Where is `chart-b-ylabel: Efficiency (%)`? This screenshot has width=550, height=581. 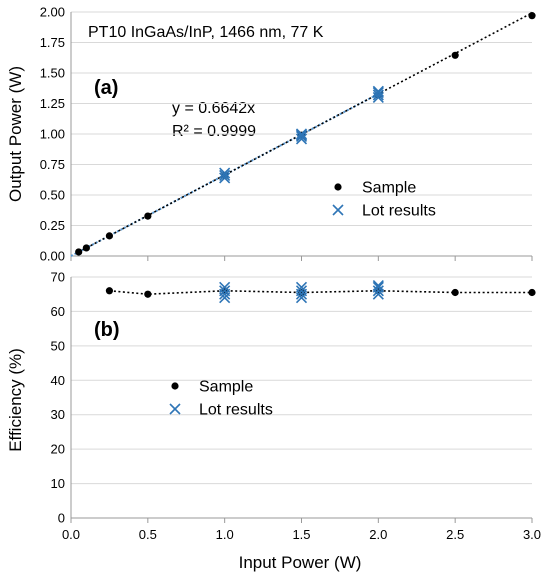 chart-b-ylabel: Efficiency (%) is located at coordinates (15, 400).